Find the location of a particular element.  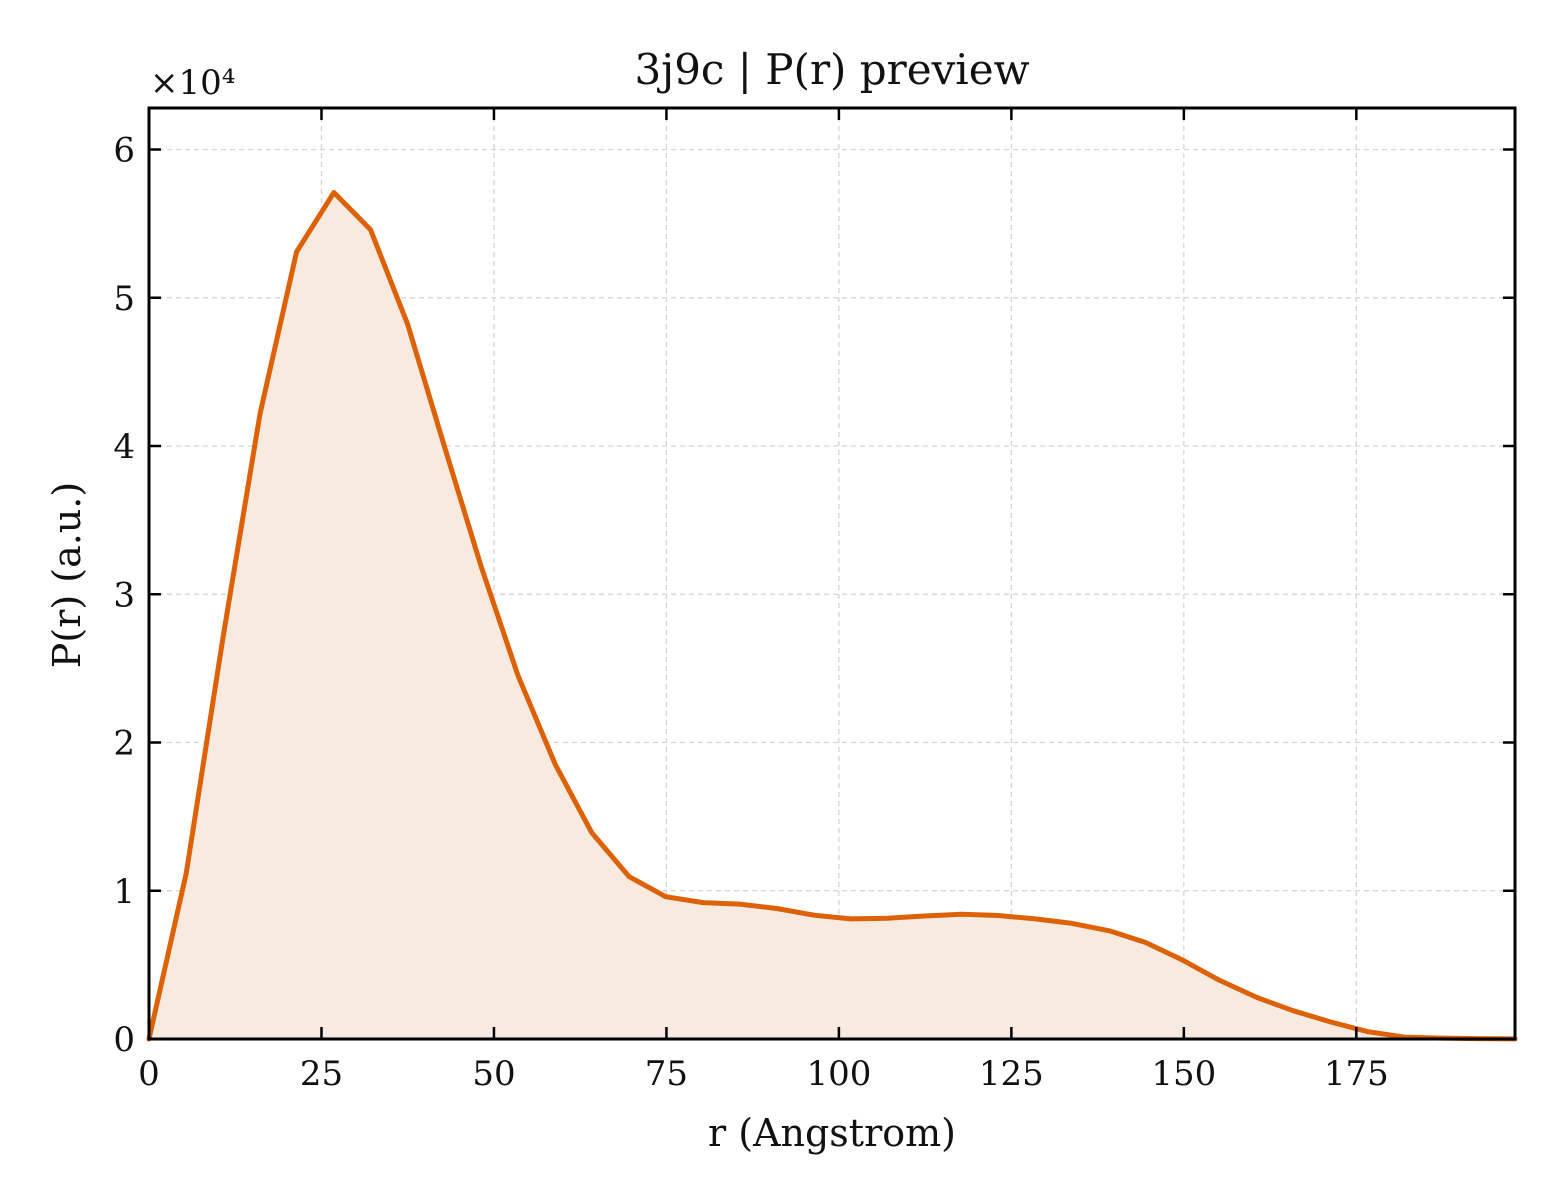

y-tick-label: 2 is located at coordinates (124, 744).